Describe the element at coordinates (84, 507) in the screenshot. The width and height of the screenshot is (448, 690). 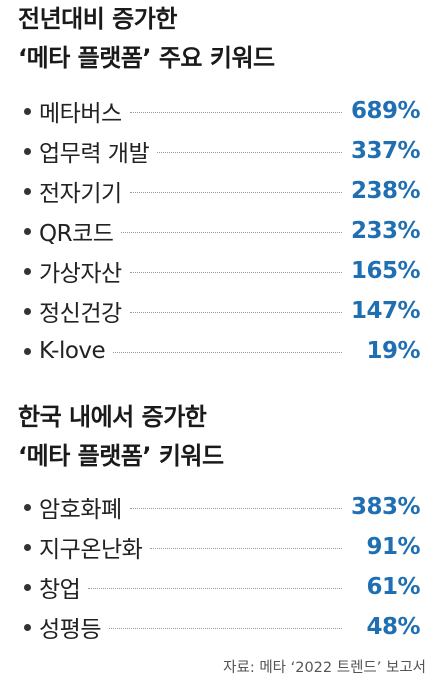
I see `keyword-label: 암호화폐` at that location.